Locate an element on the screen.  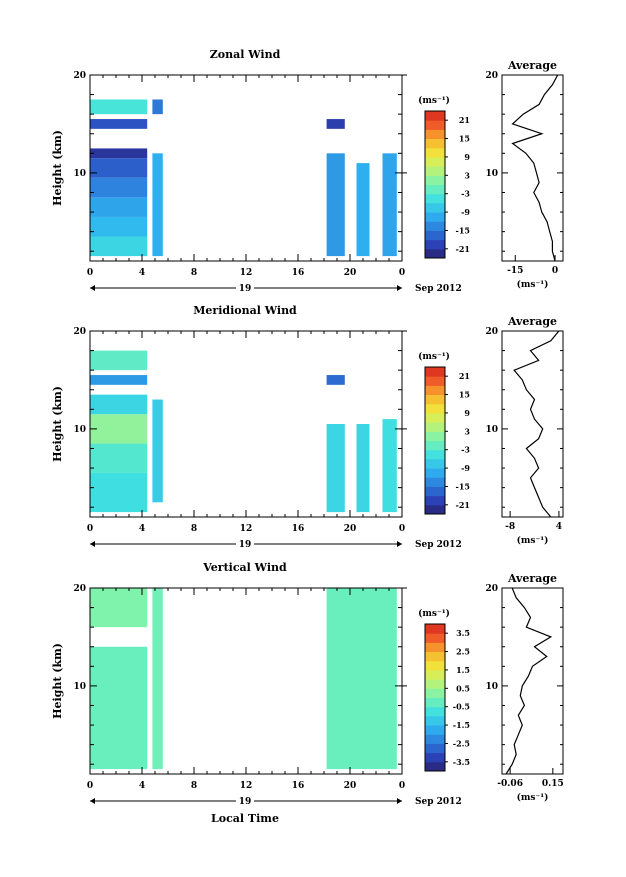
average-y-tick-label: 10 is located at coordinates (491, 430).